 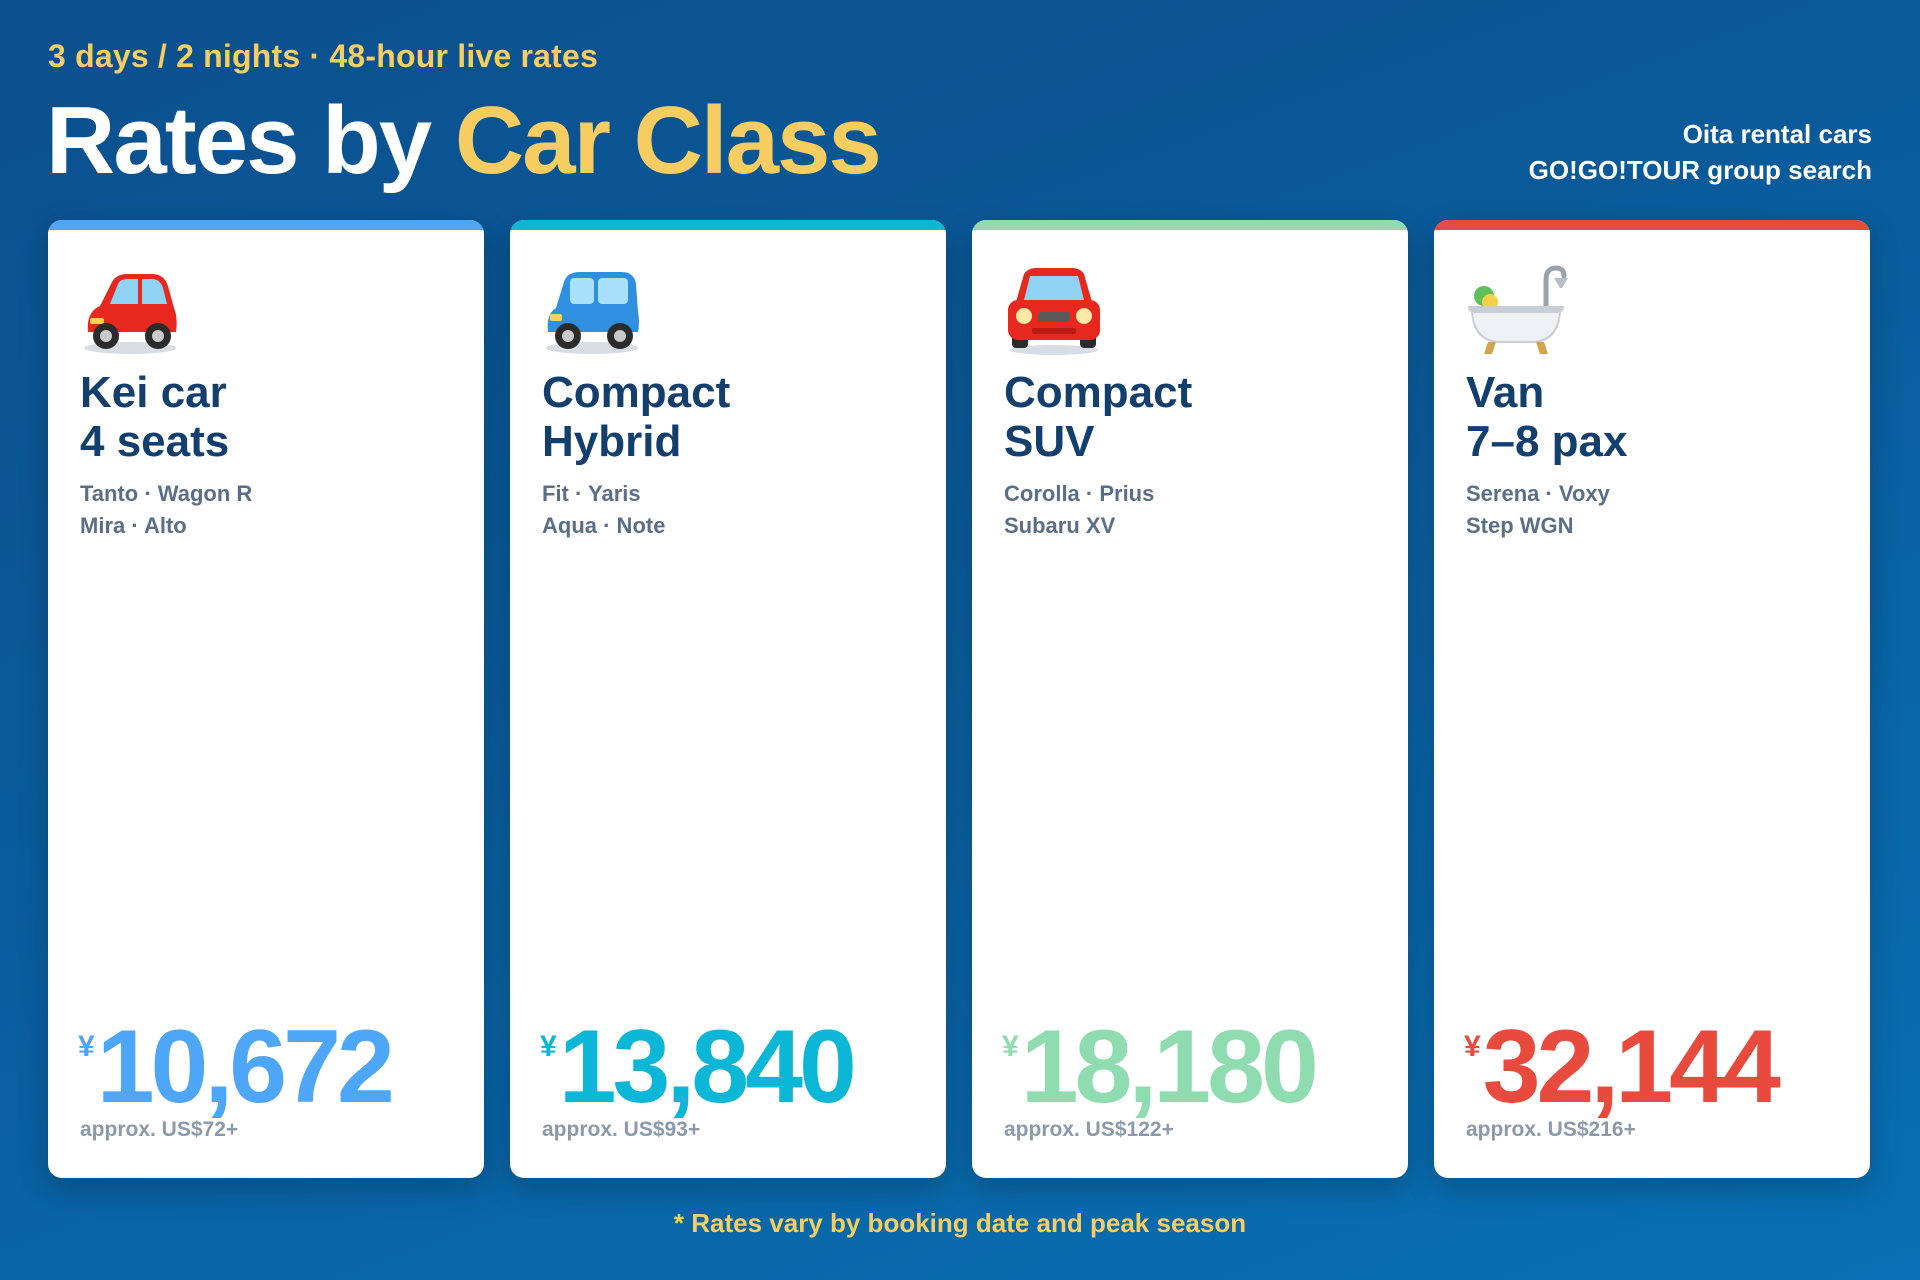 I want to click on source-info: Oita rental cars GO!GO!TOUR group search, so click(x=1700, y=152).